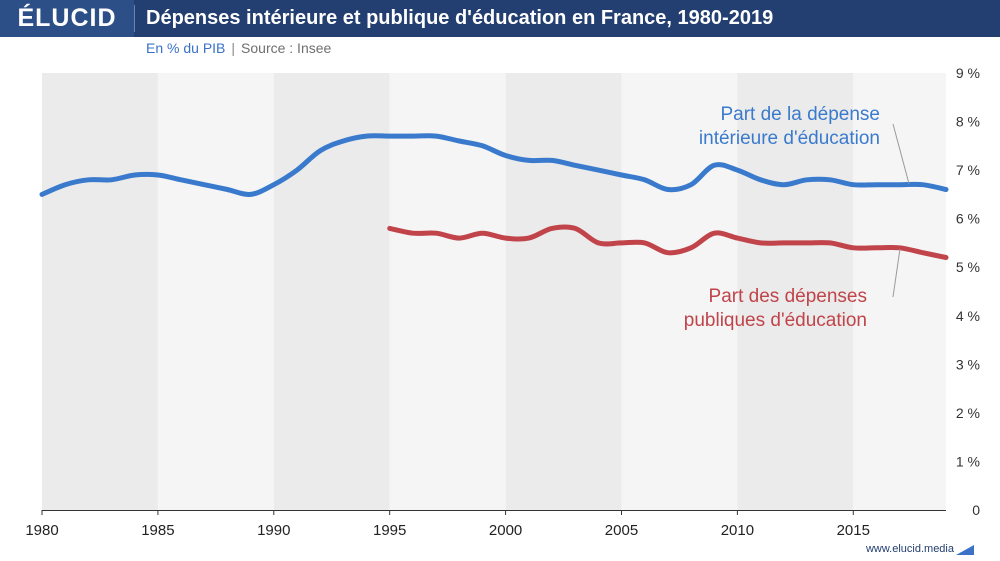 Image resolution: width=1000 pixels, height=561 pixels. What do you see at coordinates (67, 18) in the screenshot?
I see `elucid-logo: ÉLUCID` at bounding box center [67, 18].